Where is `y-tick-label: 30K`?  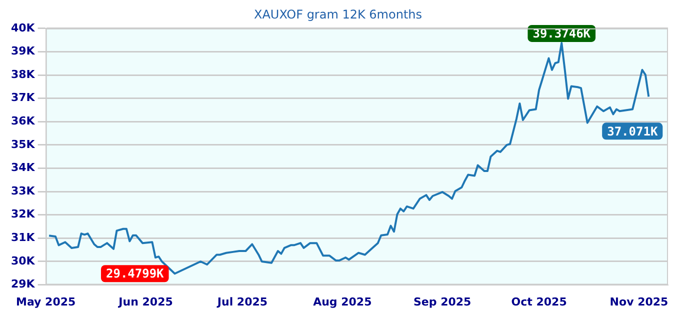
y-tick-label: 30K is located at coordinates (23, 261).